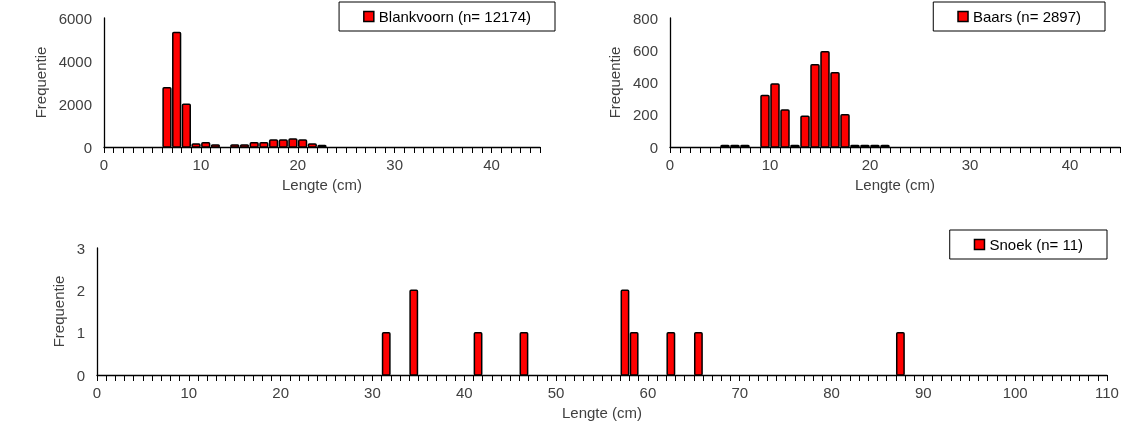 This screenshot has height=441, width=1129. What do you see at coordinates (648, 392) in the screenshot?
I see `x-tick-label: 60` at bounding box center [648, 392].